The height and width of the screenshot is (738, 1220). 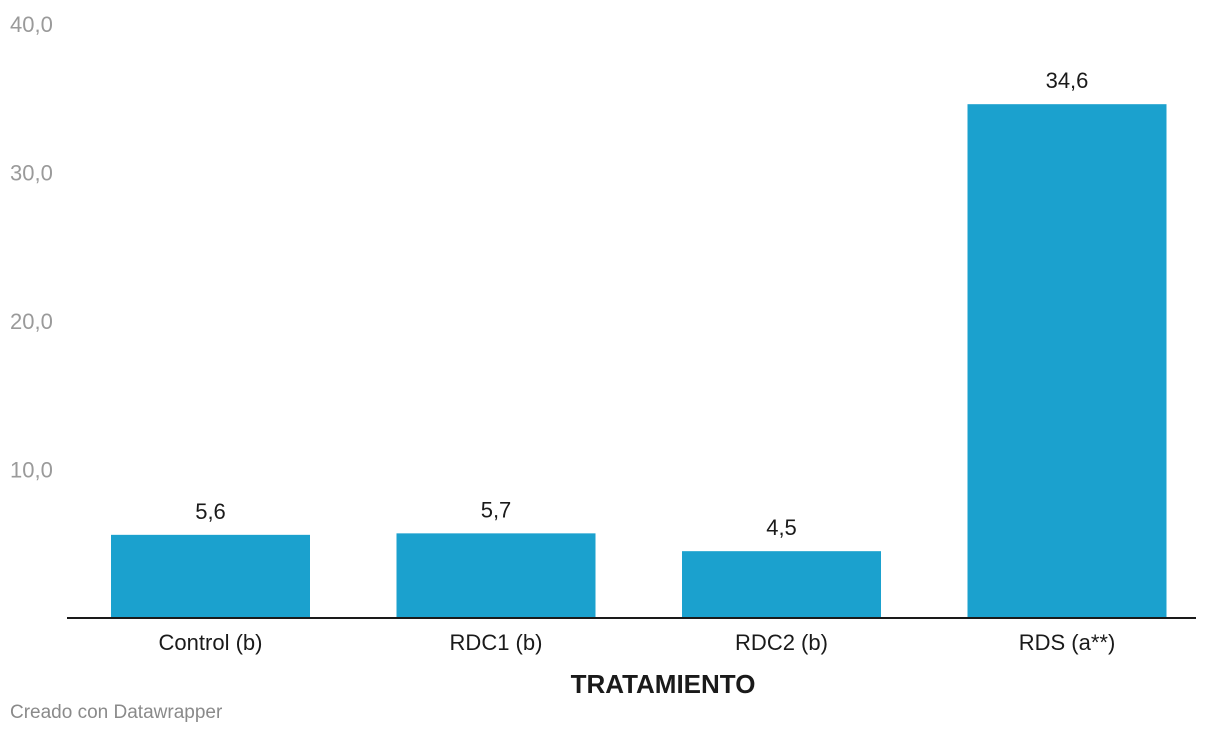 I want to click on bar-value-label: 5,6, so click(x=210, y=511).